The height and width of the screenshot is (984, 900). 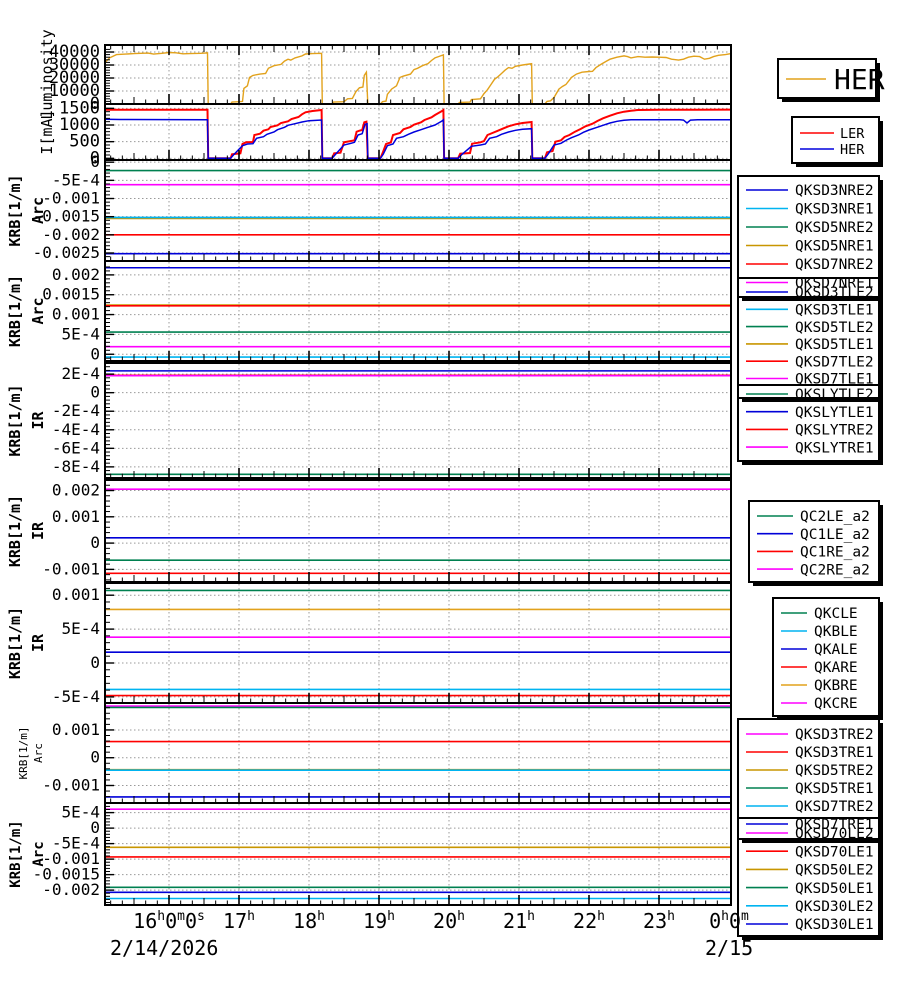 I want to click on x-tick-label: 17h, so click(x=239, y=921).